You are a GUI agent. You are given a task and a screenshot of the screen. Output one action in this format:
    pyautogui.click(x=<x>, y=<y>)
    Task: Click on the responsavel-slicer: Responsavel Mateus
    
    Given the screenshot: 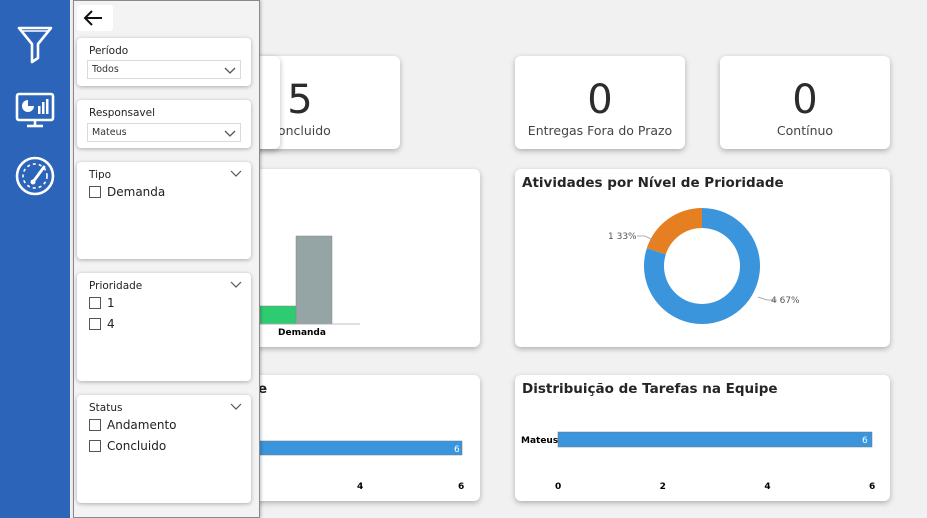 What is the action you would take?
    pyautogui.click(x=164, y=124)
    